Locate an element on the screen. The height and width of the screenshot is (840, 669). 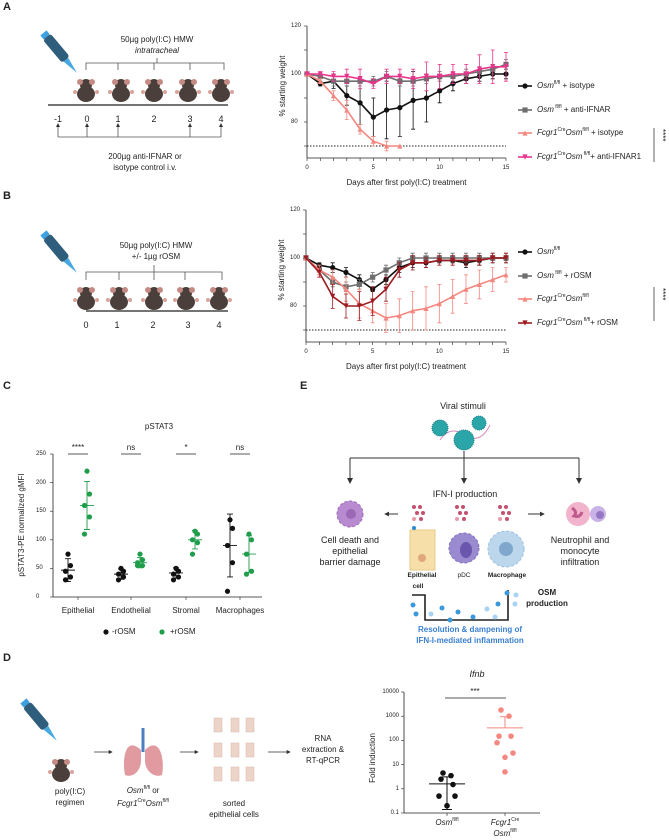
y-tick-label: 120 is located at coordinates (296, 26).